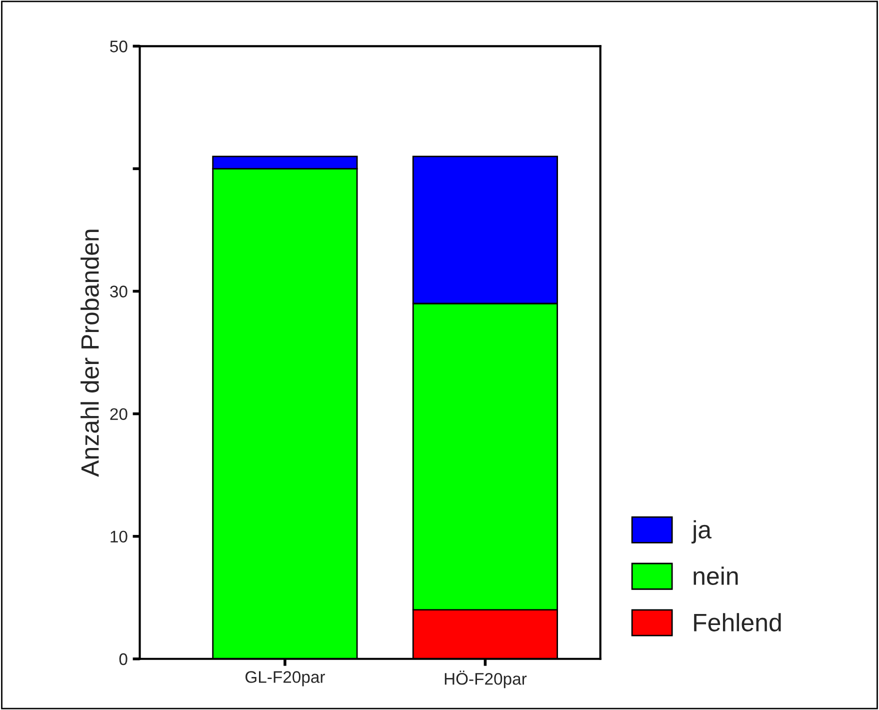  What do you see at coordinates (119, 46) in the screenshot?
I see `y-tick-label: 50` at bounding box center [119, 46].